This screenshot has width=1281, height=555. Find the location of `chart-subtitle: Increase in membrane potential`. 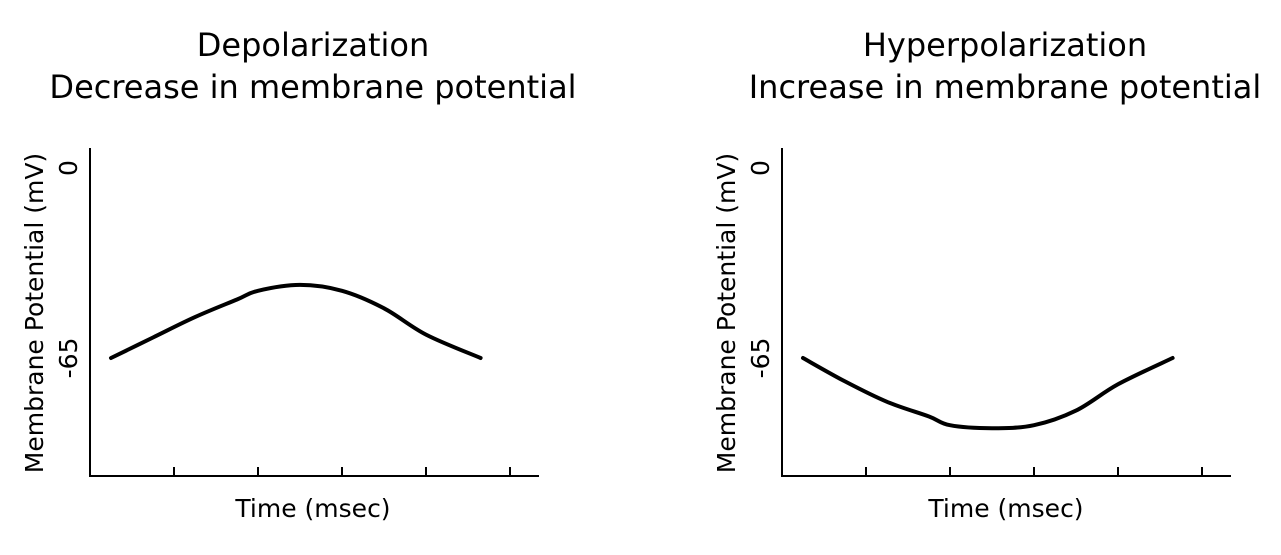

chart-subtitle: Increase in membrane potential is located at coordinates (1005, 87).